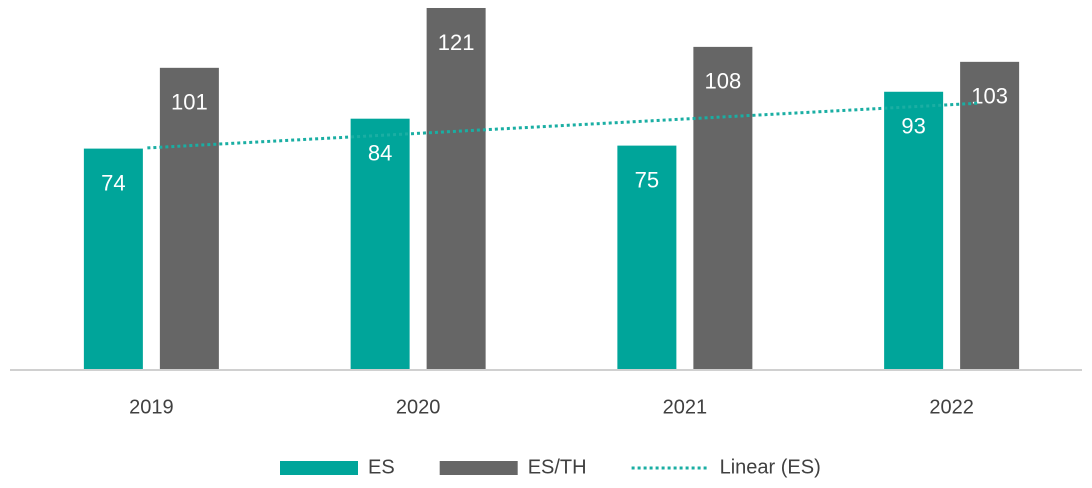 This screenshot has width=1092, height=488. What do you see at coordinates (151, 407) in the screenshot?
I see `x-tick-label: 2019` at bounding box center [151, 407].